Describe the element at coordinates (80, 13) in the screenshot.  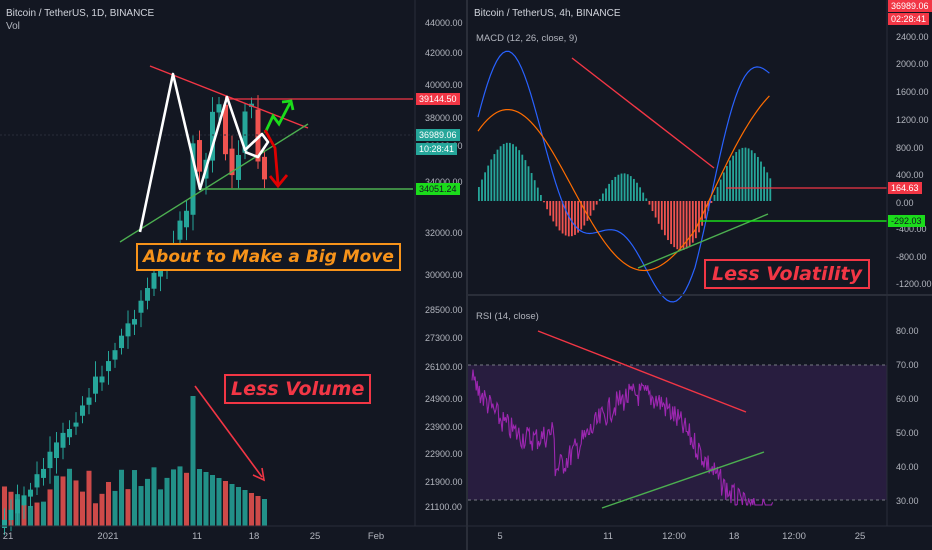
I see `daily-chart-title: Bitcoin / TetherUS, 1D, BINANCE` at that location.